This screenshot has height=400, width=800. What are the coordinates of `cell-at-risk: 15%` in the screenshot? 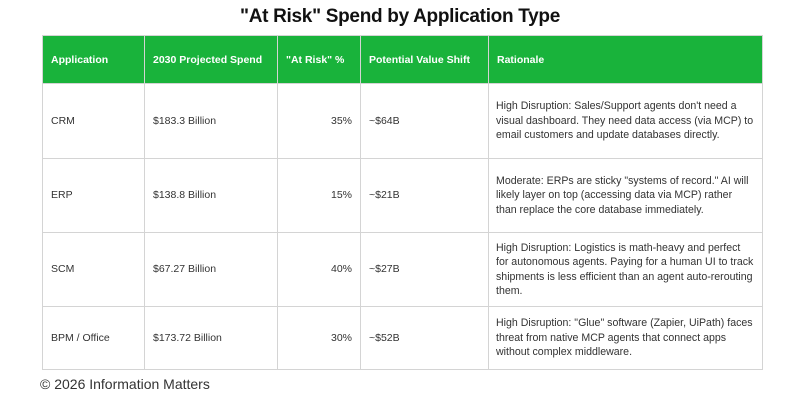 It's located at (319, 195).